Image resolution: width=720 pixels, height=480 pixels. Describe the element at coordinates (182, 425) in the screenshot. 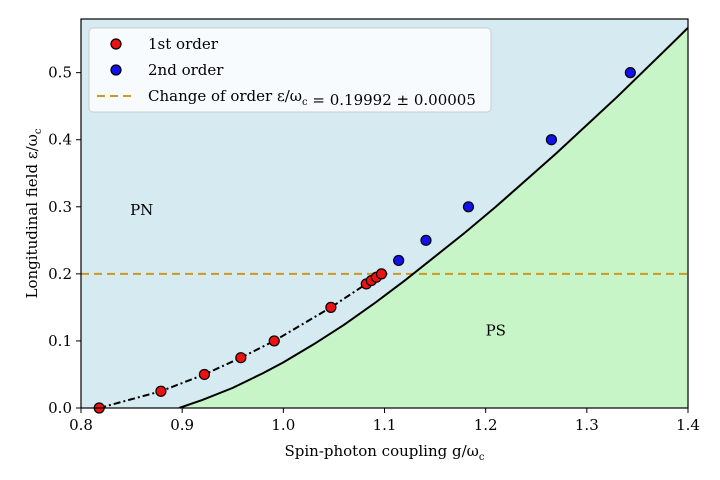

I see `x-tick-label: 0.9` at that location.